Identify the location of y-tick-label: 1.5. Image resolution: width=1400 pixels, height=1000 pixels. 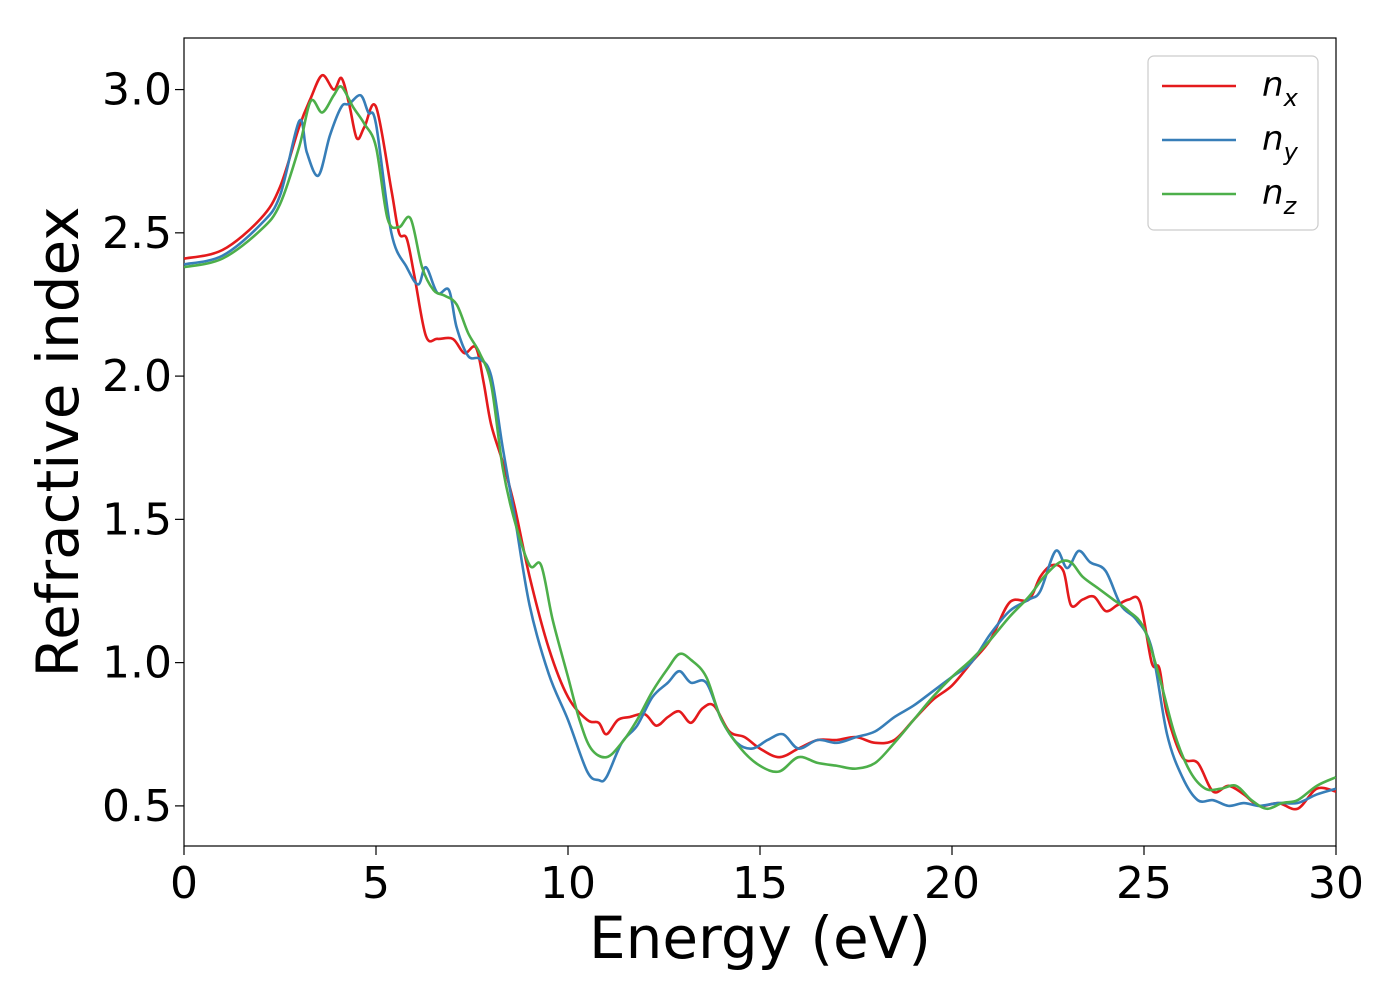
(137, 519).